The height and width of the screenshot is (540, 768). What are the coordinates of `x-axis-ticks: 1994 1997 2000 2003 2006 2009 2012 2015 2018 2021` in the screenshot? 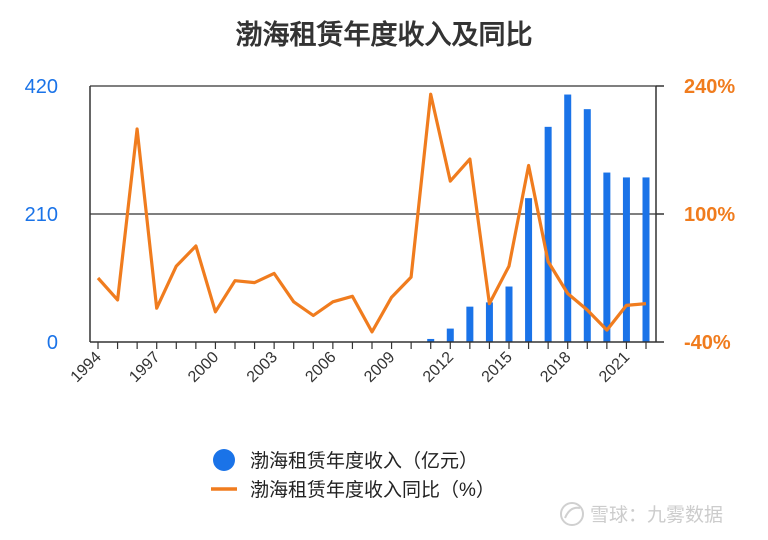 It's located at (357, 364).